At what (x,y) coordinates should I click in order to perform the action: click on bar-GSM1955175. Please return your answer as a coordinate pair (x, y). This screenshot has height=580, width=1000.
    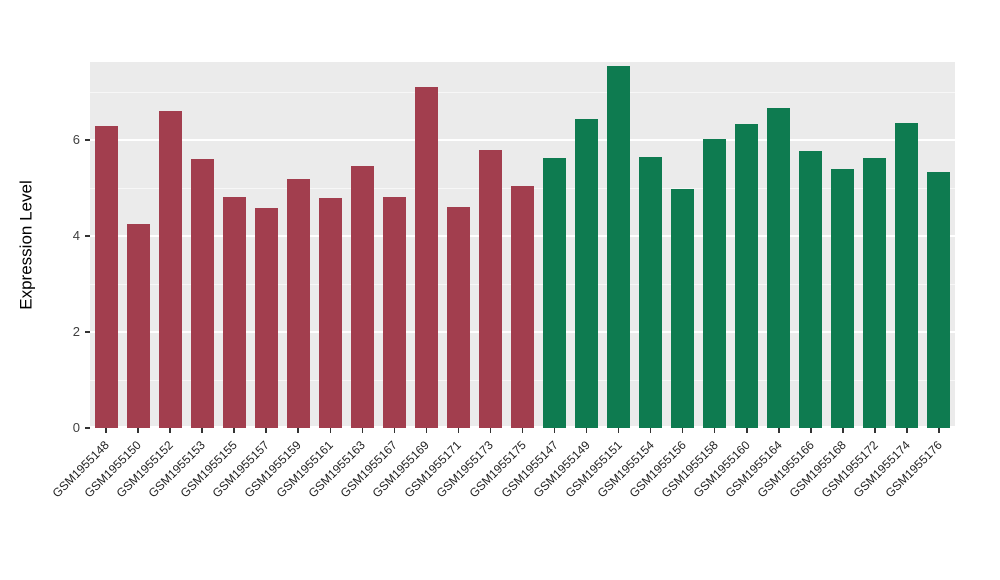
    Looking at the image, I should click on (522, 306).